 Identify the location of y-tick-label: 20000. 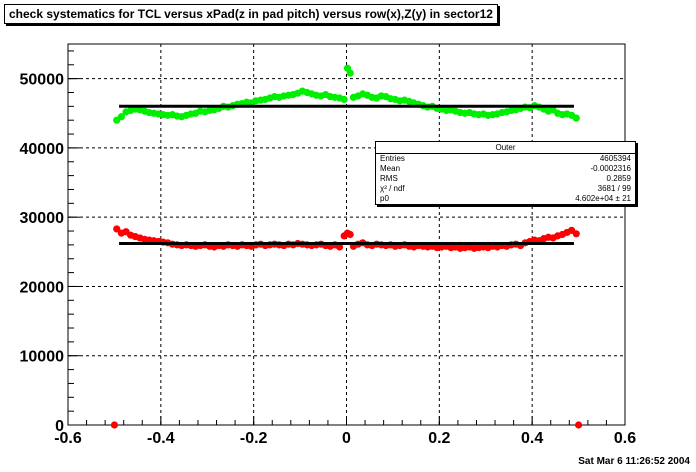
(42, 287).